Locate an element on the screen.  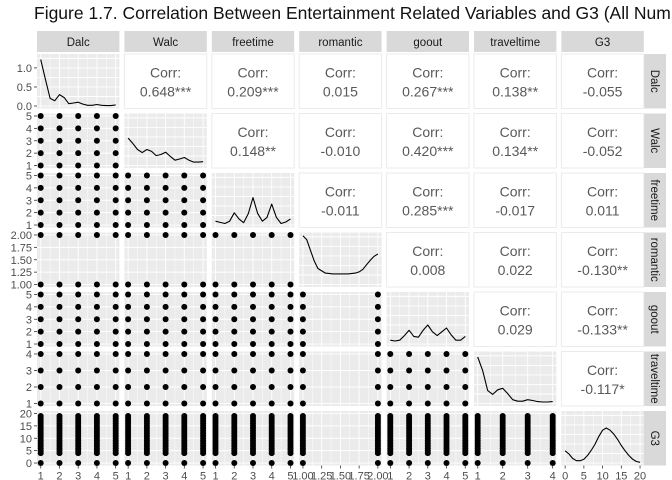
x-tick-label-goout: 3 is located at coordinates (428, 475).